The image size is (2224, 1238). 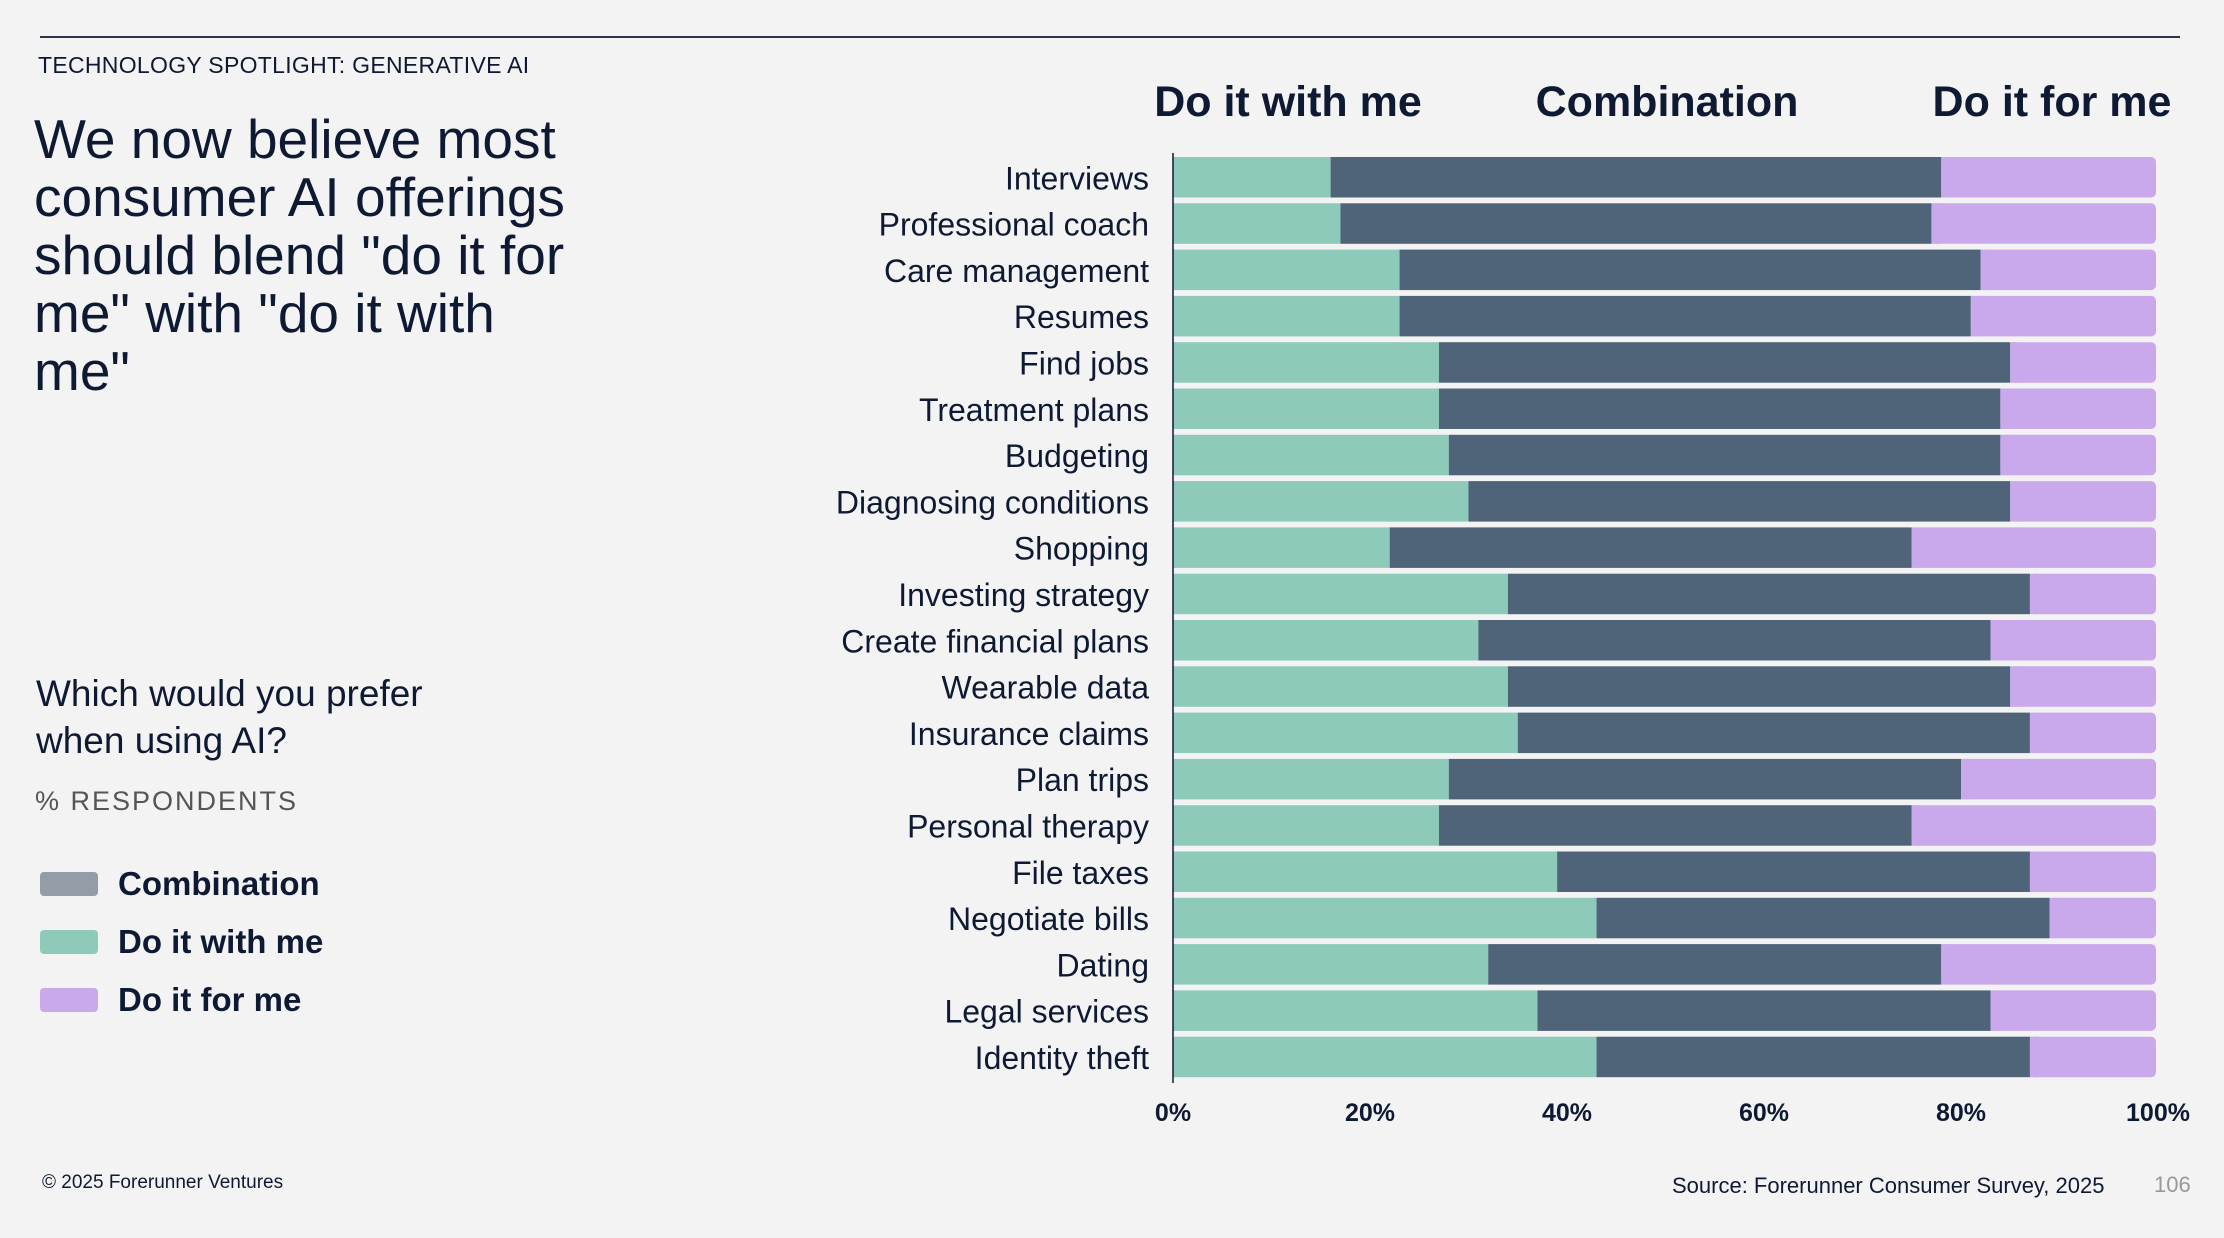 What do you see at coordinates (1764, 1113) in the screenshot?
I see `x-tick-label: 60%` at bounding box center [1764, 1113].